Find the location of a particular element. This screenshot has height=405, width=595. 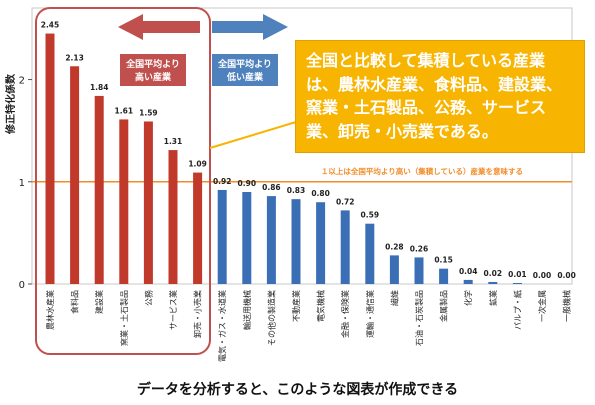

bar-value-label: 1.09 is located at coordinates (197, 164).